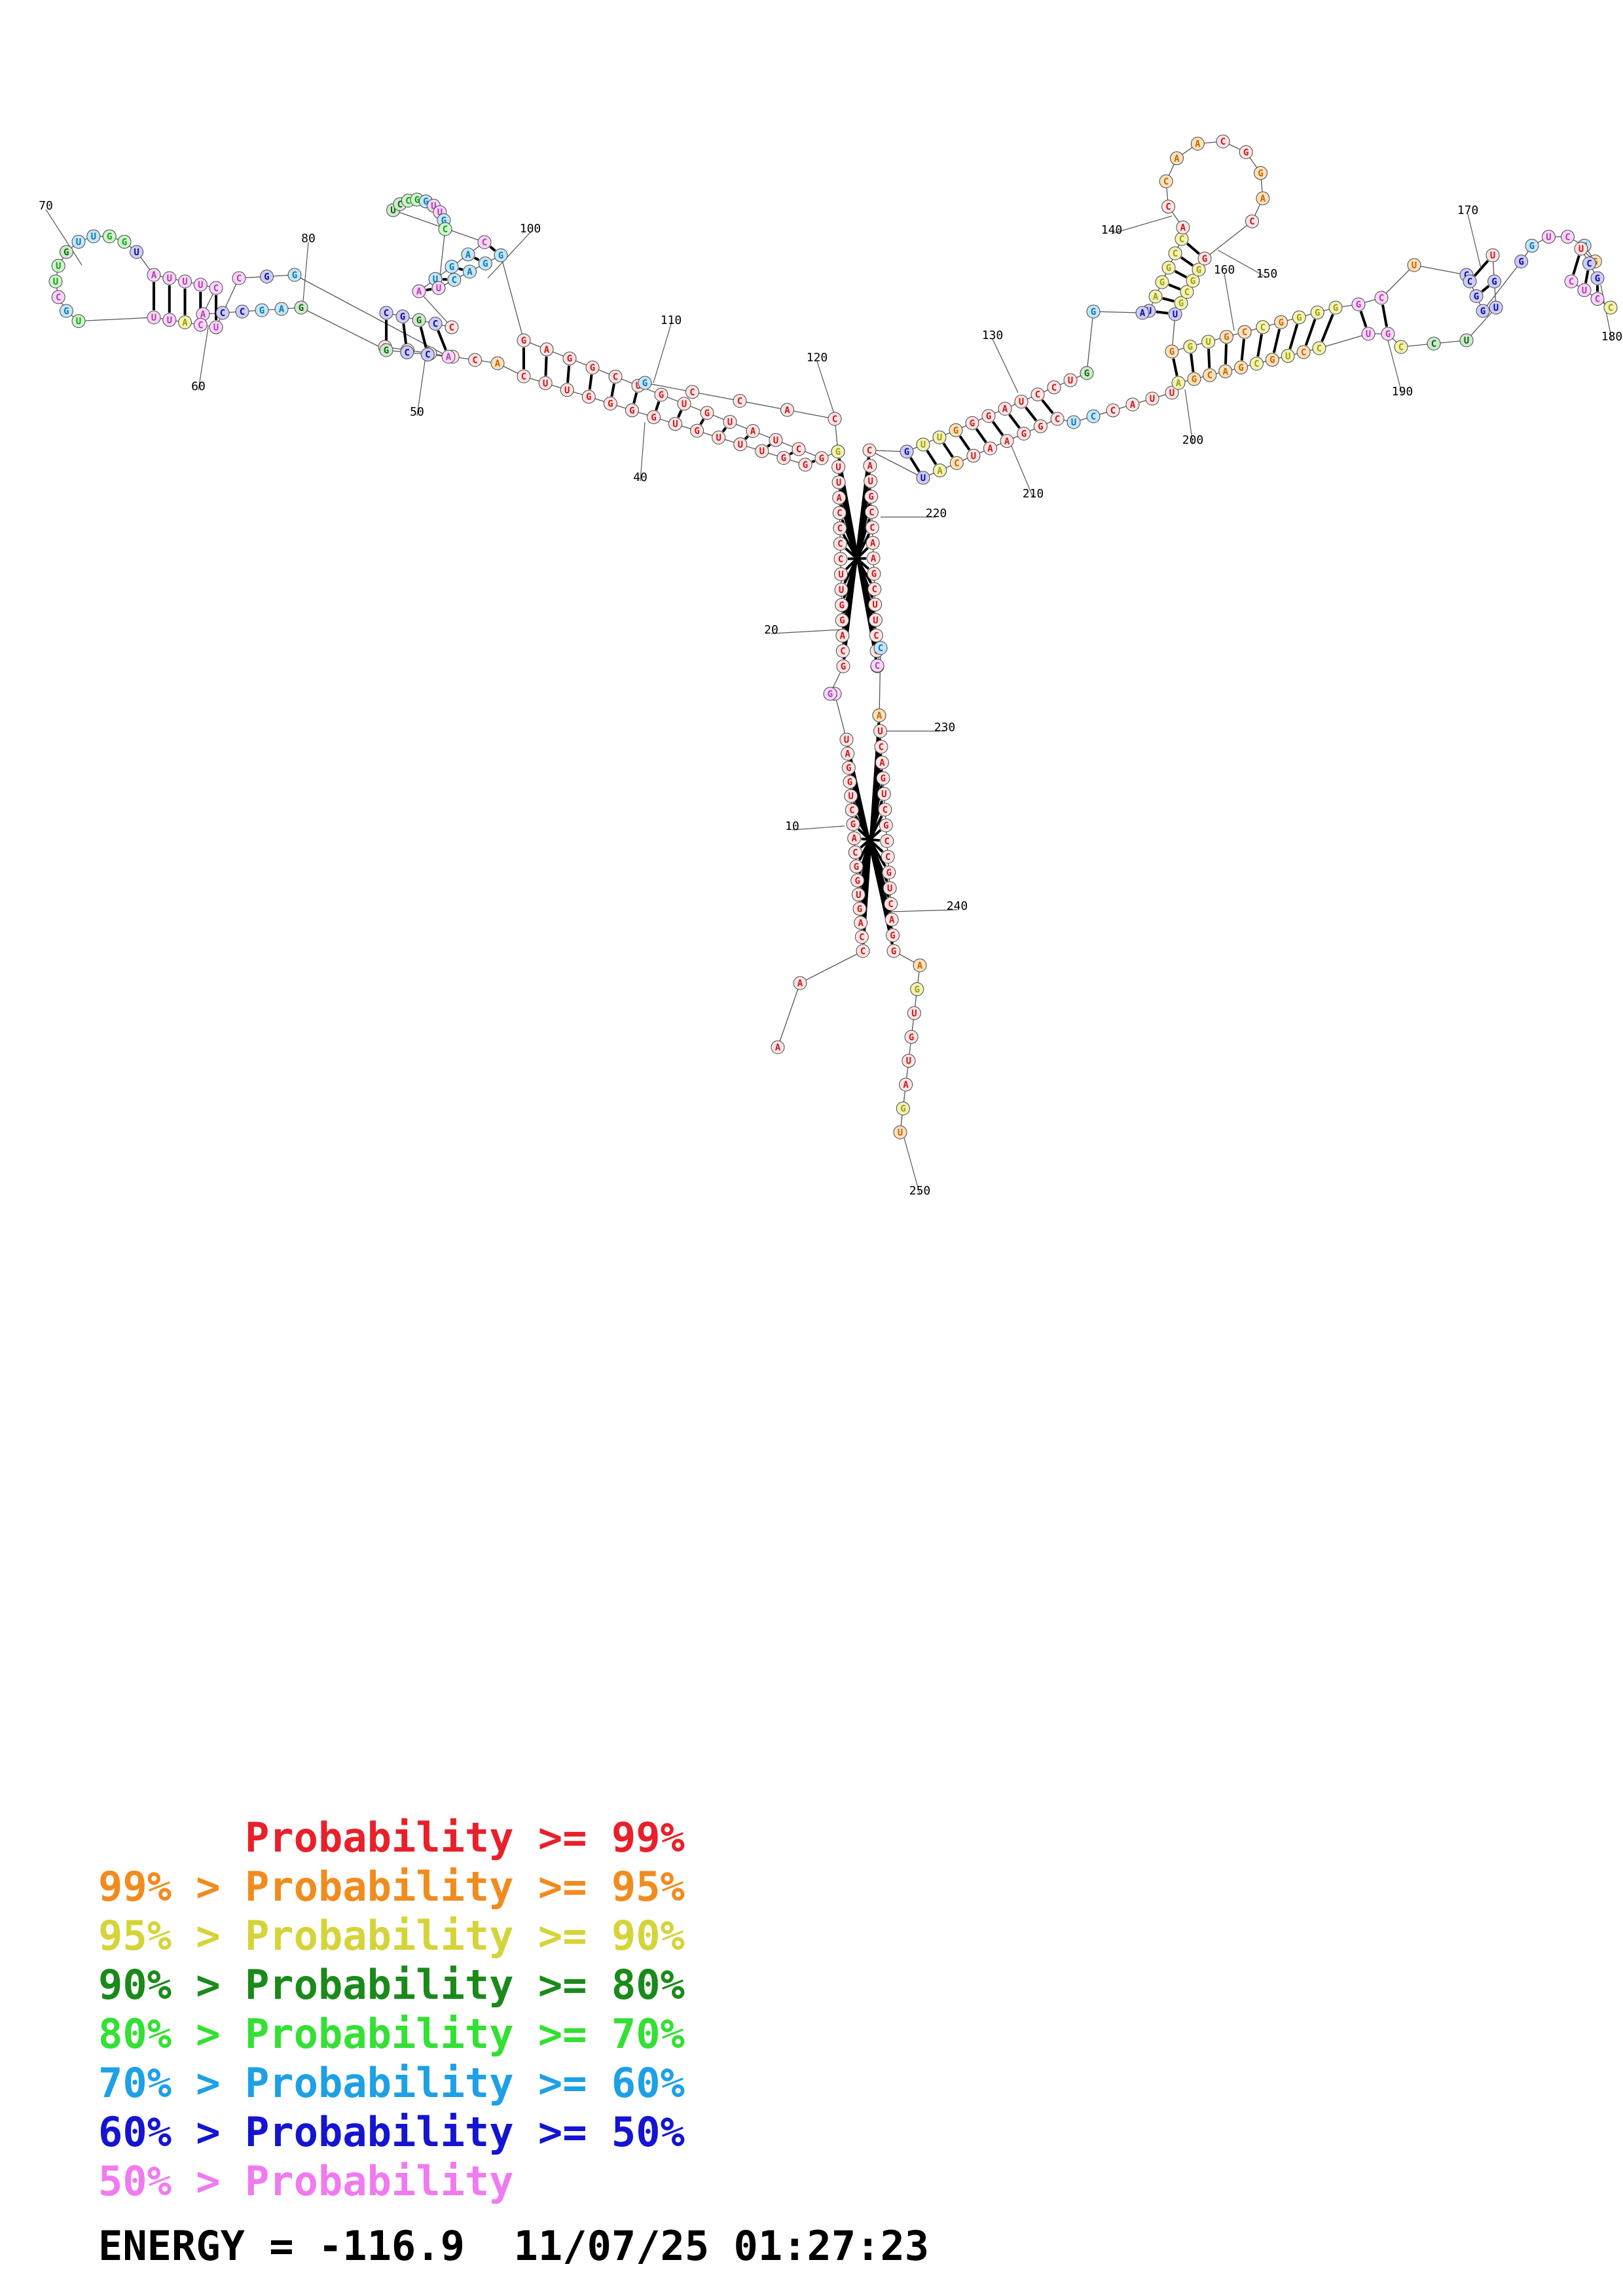  I want to click on legend-line-70: 80% > Probability >= 70%, so click(391, 2034).